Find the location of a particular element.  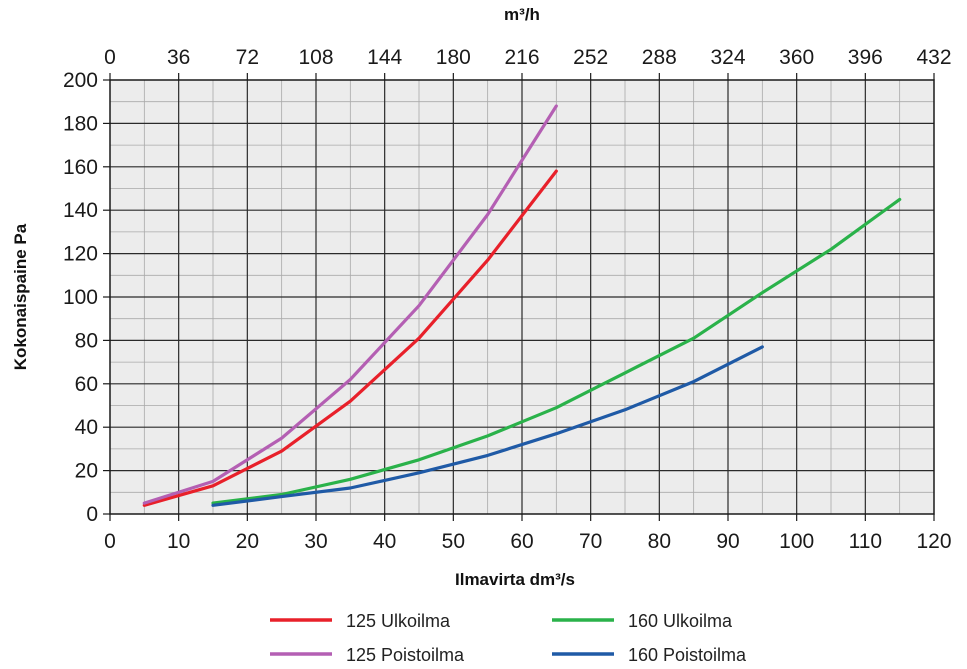

x-tick-label: 120 is located at coordinates (933, 541).